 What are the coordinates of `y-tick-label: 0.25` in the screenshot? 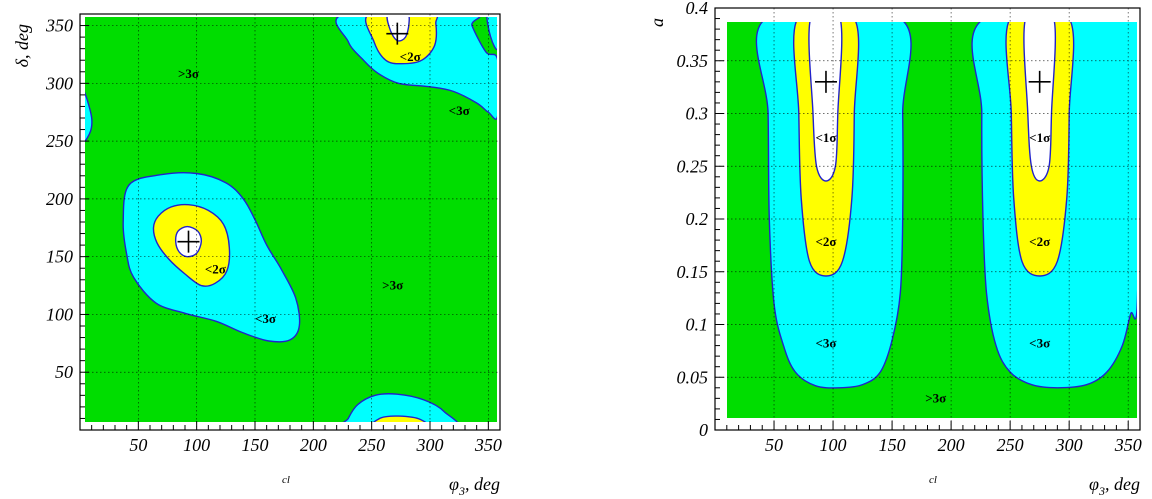 It's located at (693, 166).